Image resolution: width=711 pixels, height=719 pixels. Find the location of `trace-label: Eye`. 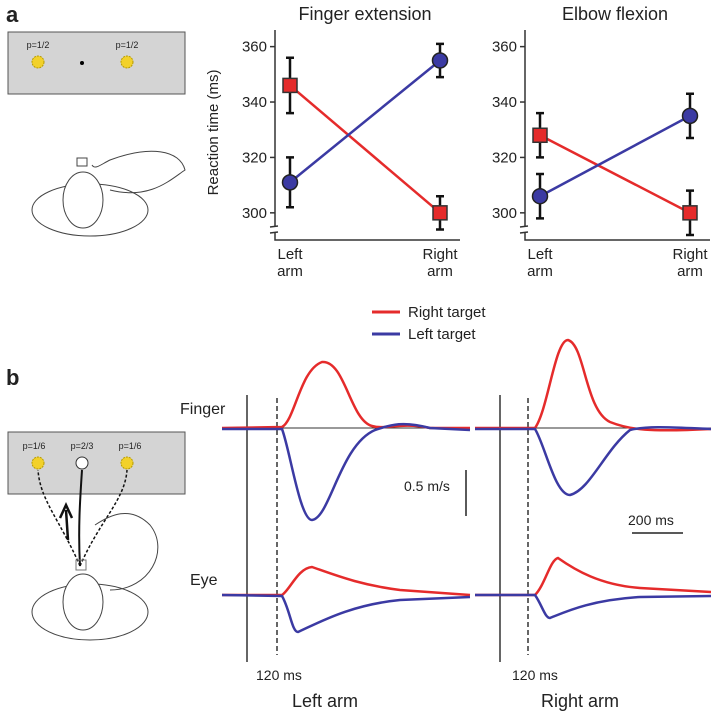

trace-label: Eye is located at coordinates (204, 580).